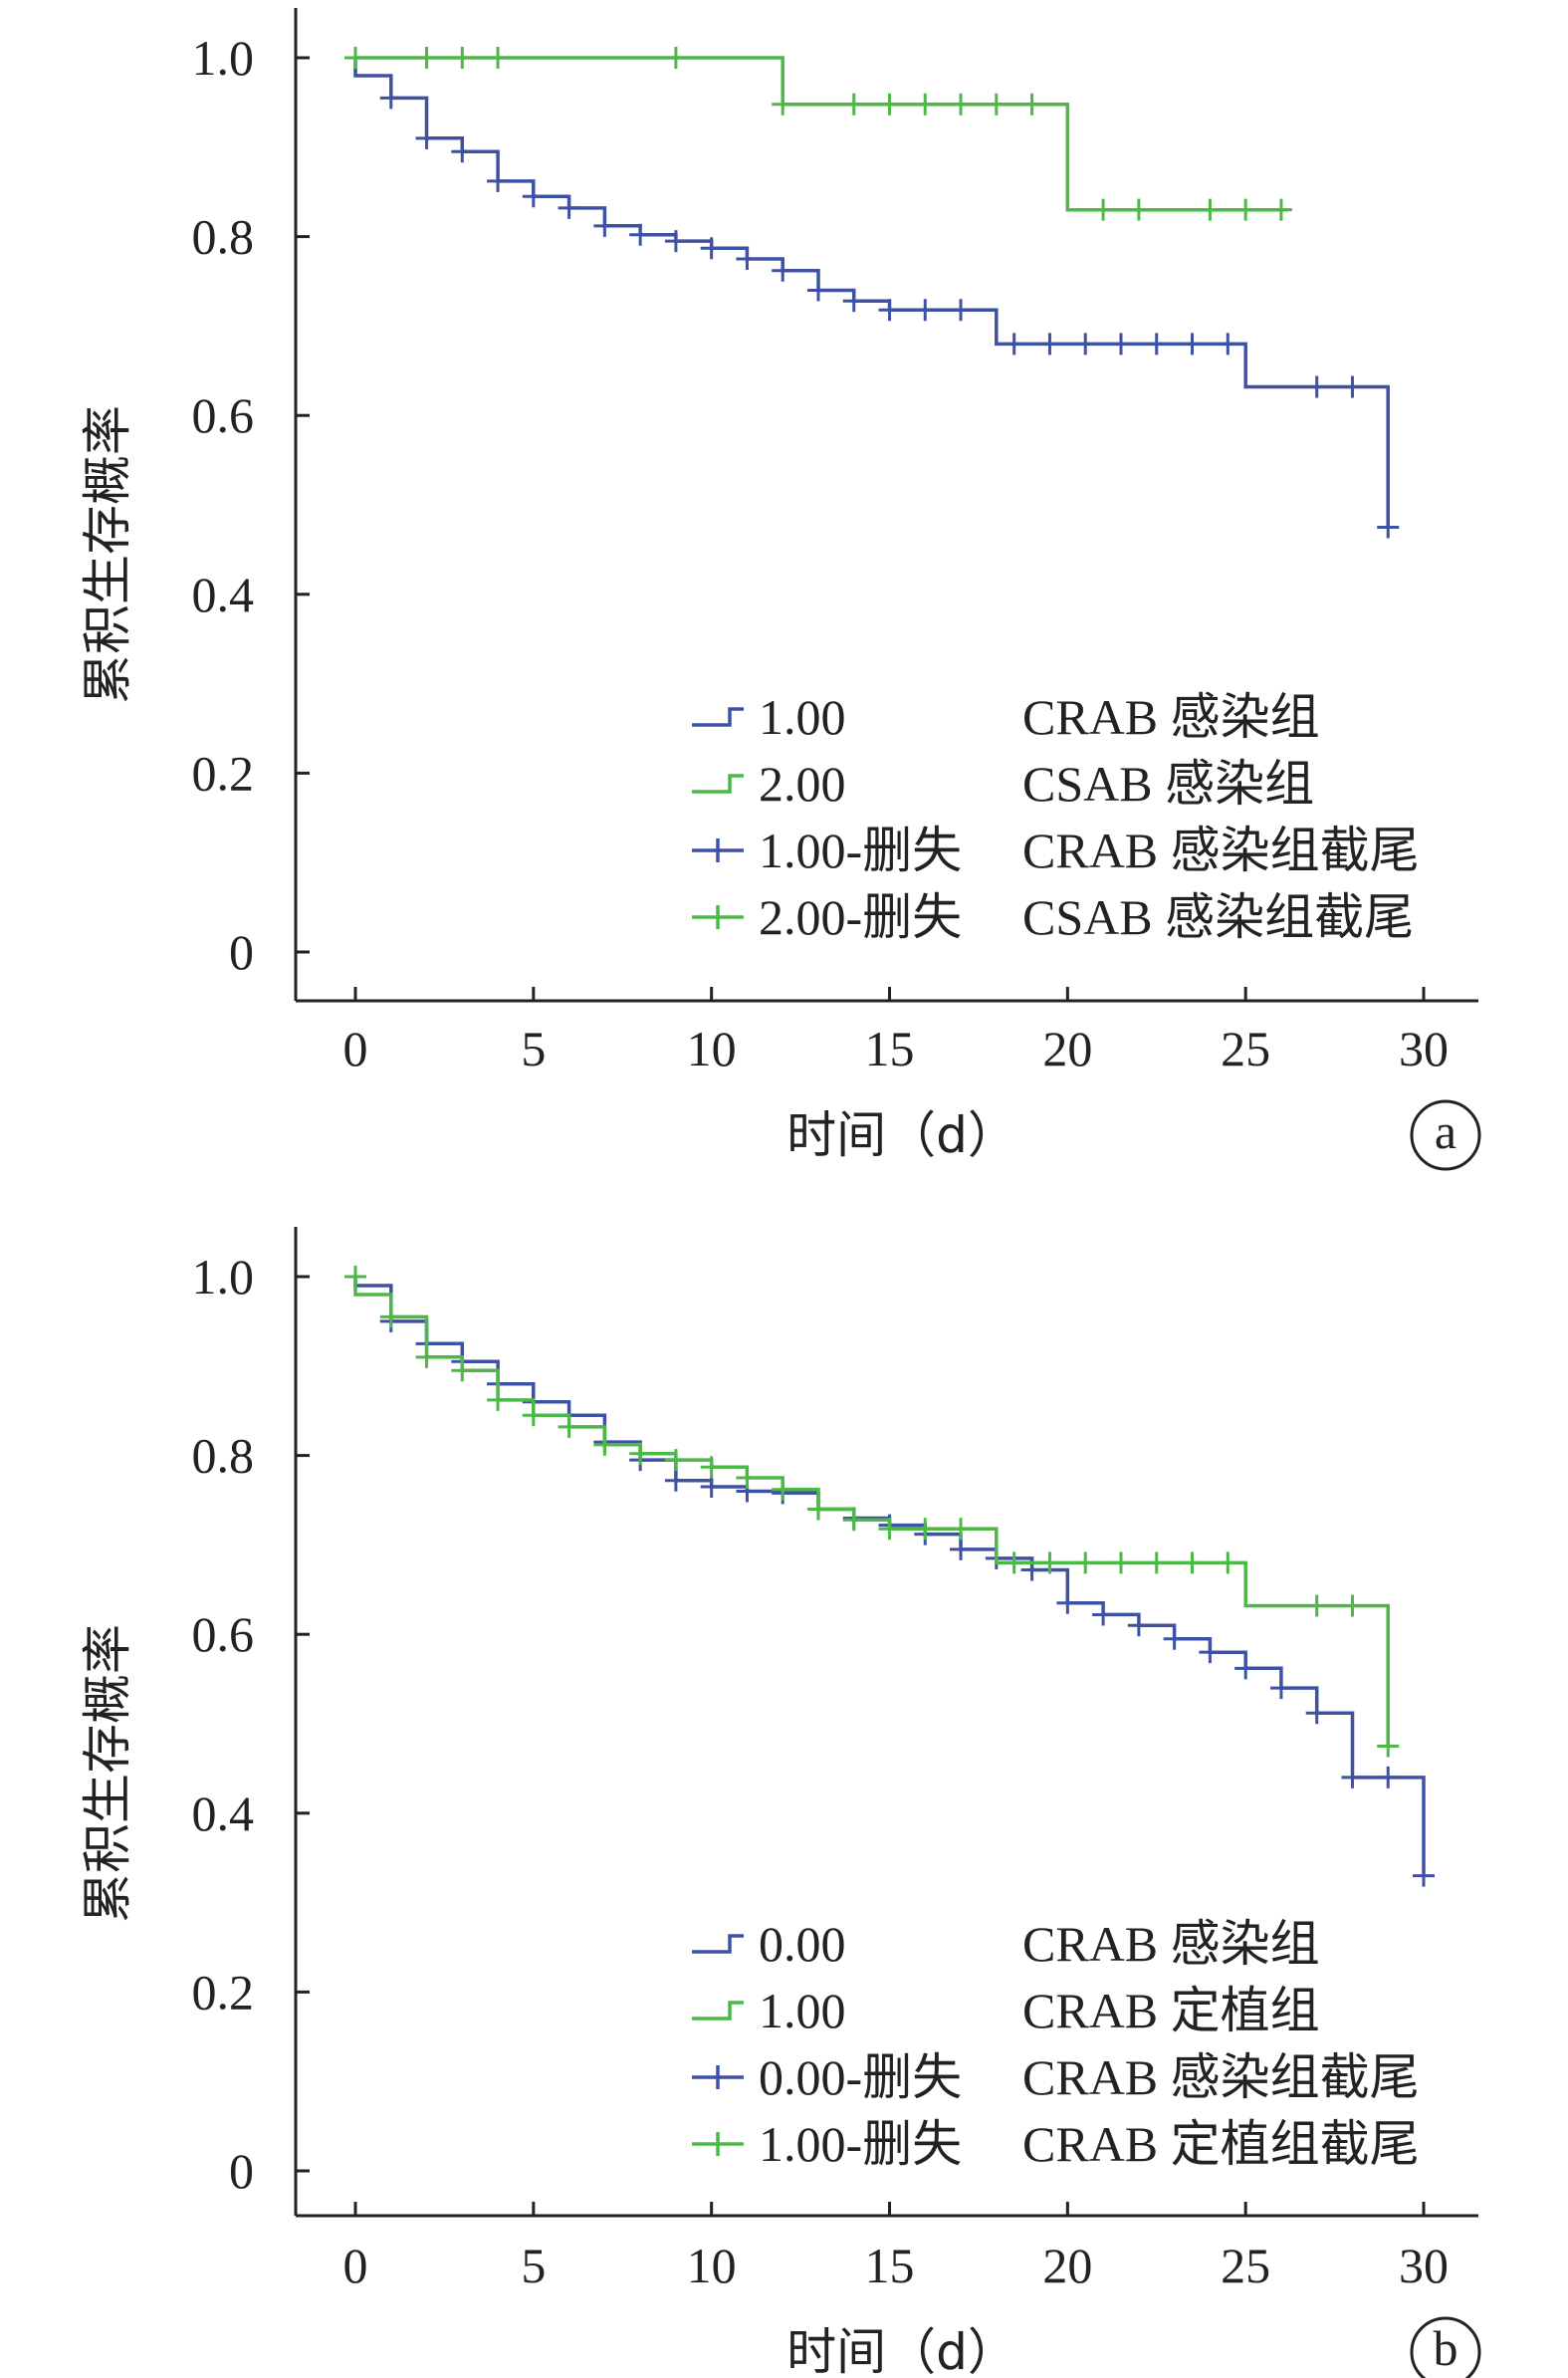 The width and height of the screenshot is (1568, 2378). I want to click on y-tick-label: 0.6, so click(224, 1634).